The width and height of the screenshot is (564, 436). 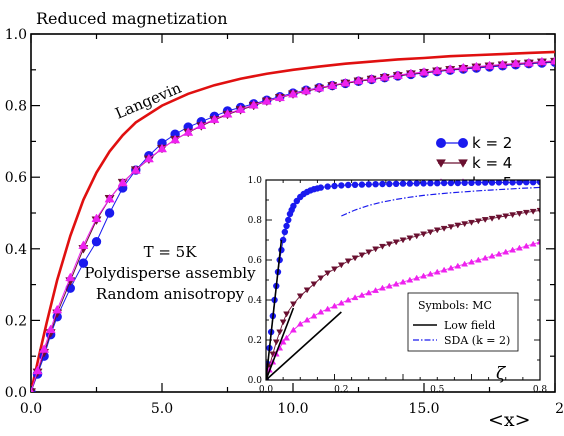 What do you see at coordinates (509, 420) in the screenshot?
I see `x-axis-label: <x>` at bounding box center [509, 420].